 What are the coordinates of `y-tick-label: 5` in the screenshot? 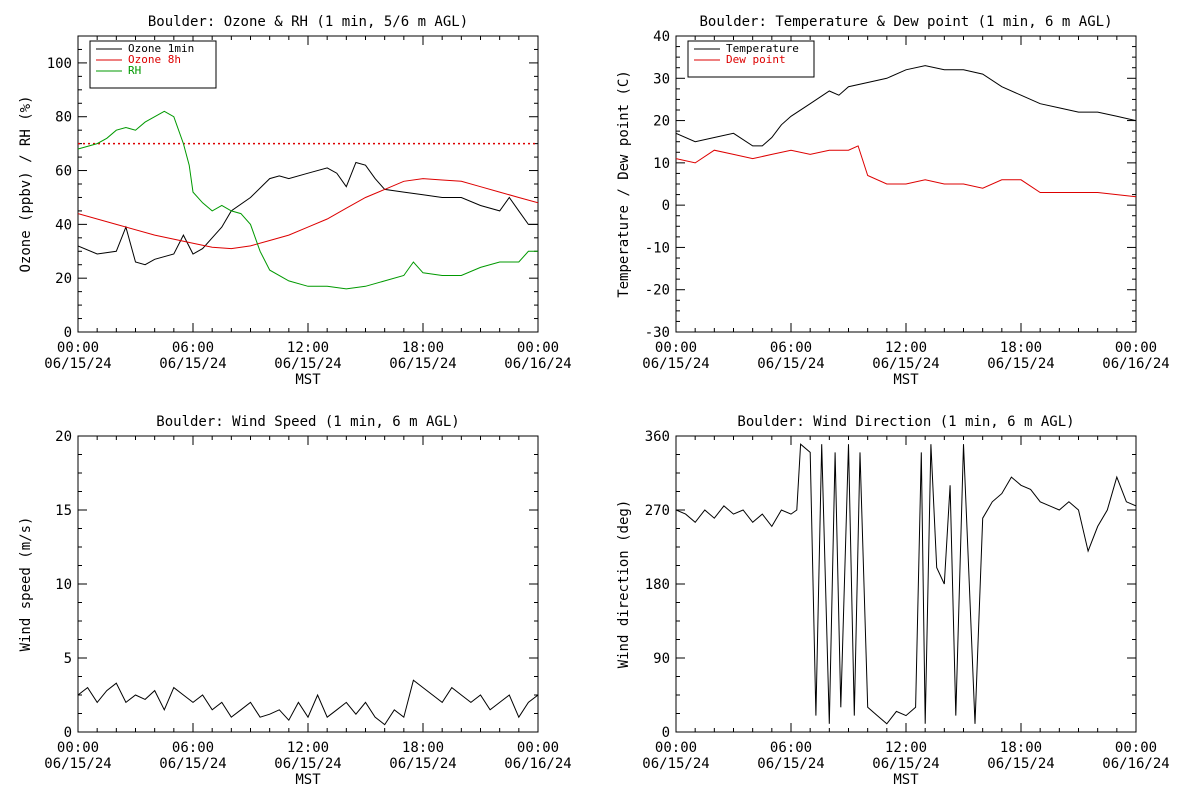 It's located at (68, 659).